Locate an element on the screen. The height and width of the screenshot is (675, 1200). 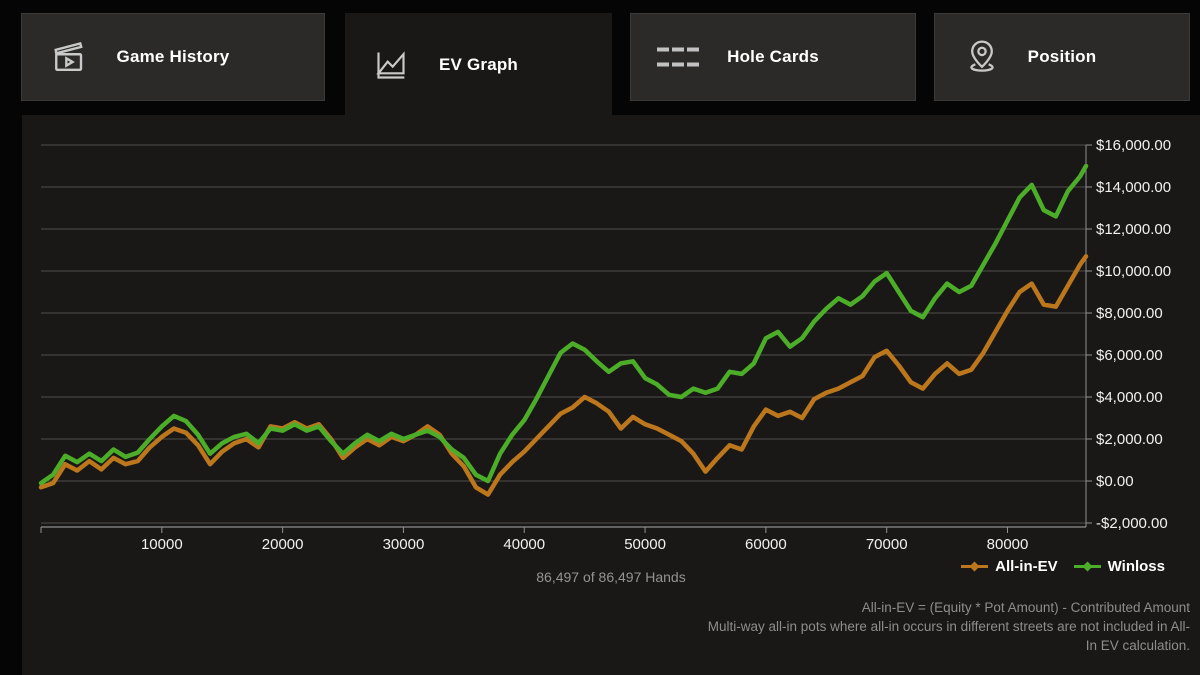
tab-label: EV Graph is located at coordinates (478, 64).